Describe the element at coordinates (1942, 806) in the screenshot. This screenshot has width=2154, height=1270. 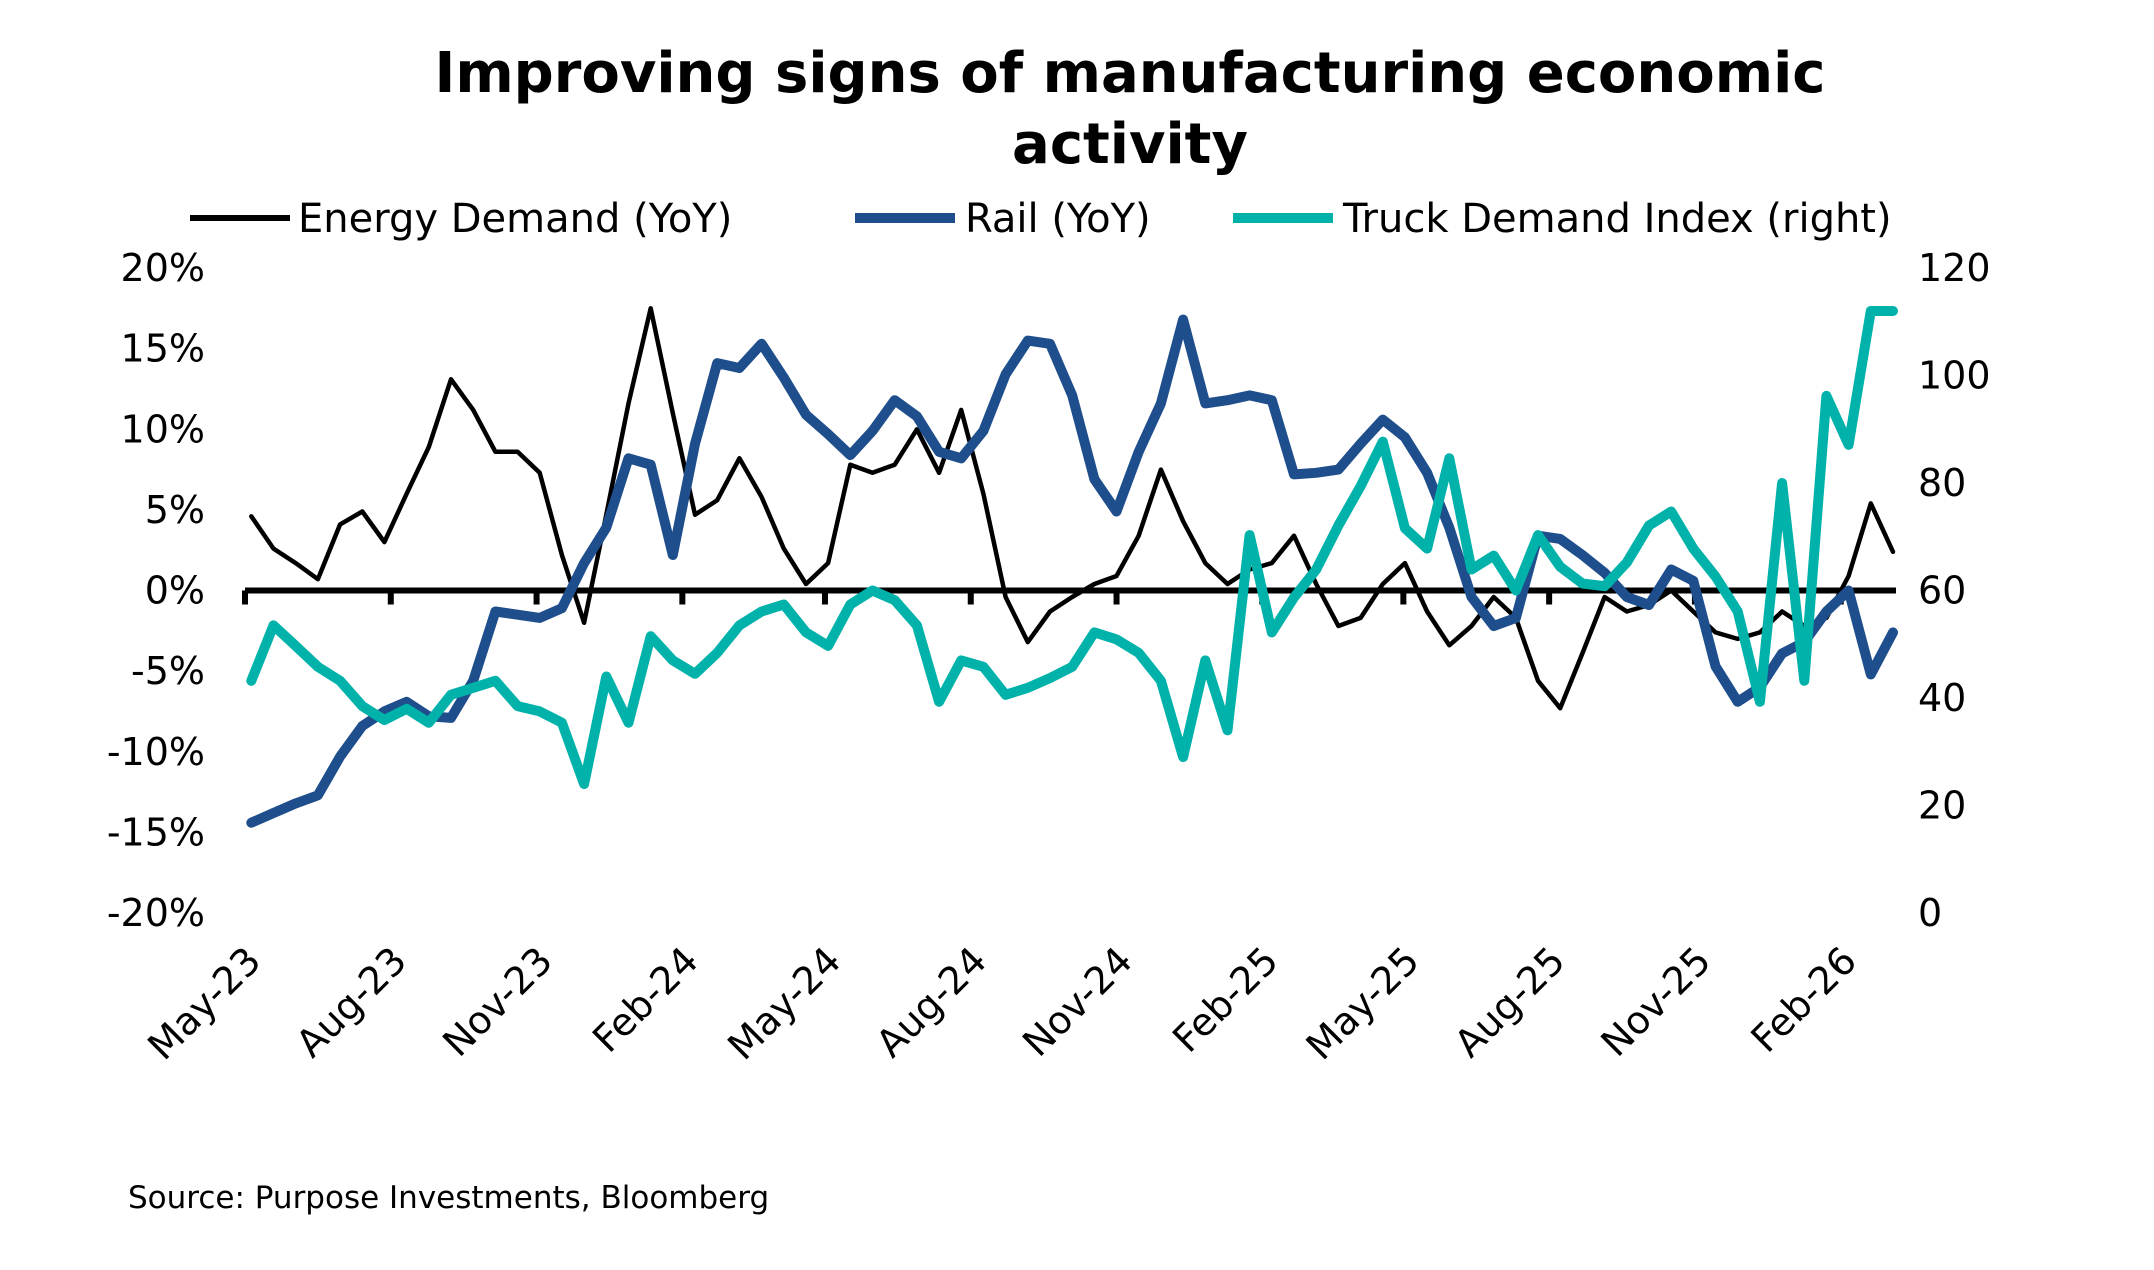
I see `y-right-tick-label: 20` at that location.